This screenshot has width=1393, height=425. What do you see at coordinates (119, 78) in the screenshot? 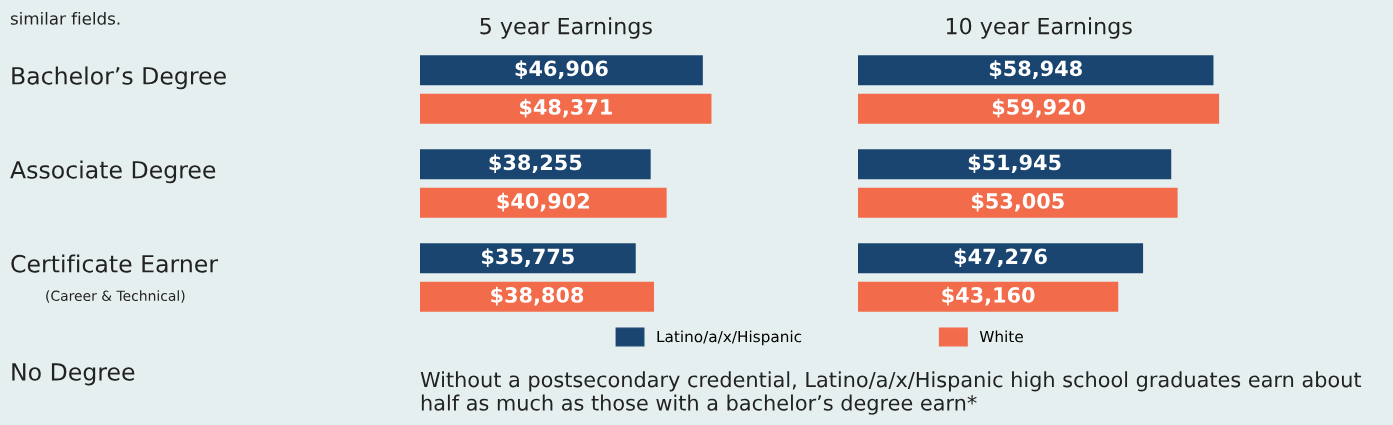
I see `y-tick-label: Bachelor’s Degree` at bounding box center [119, 78].